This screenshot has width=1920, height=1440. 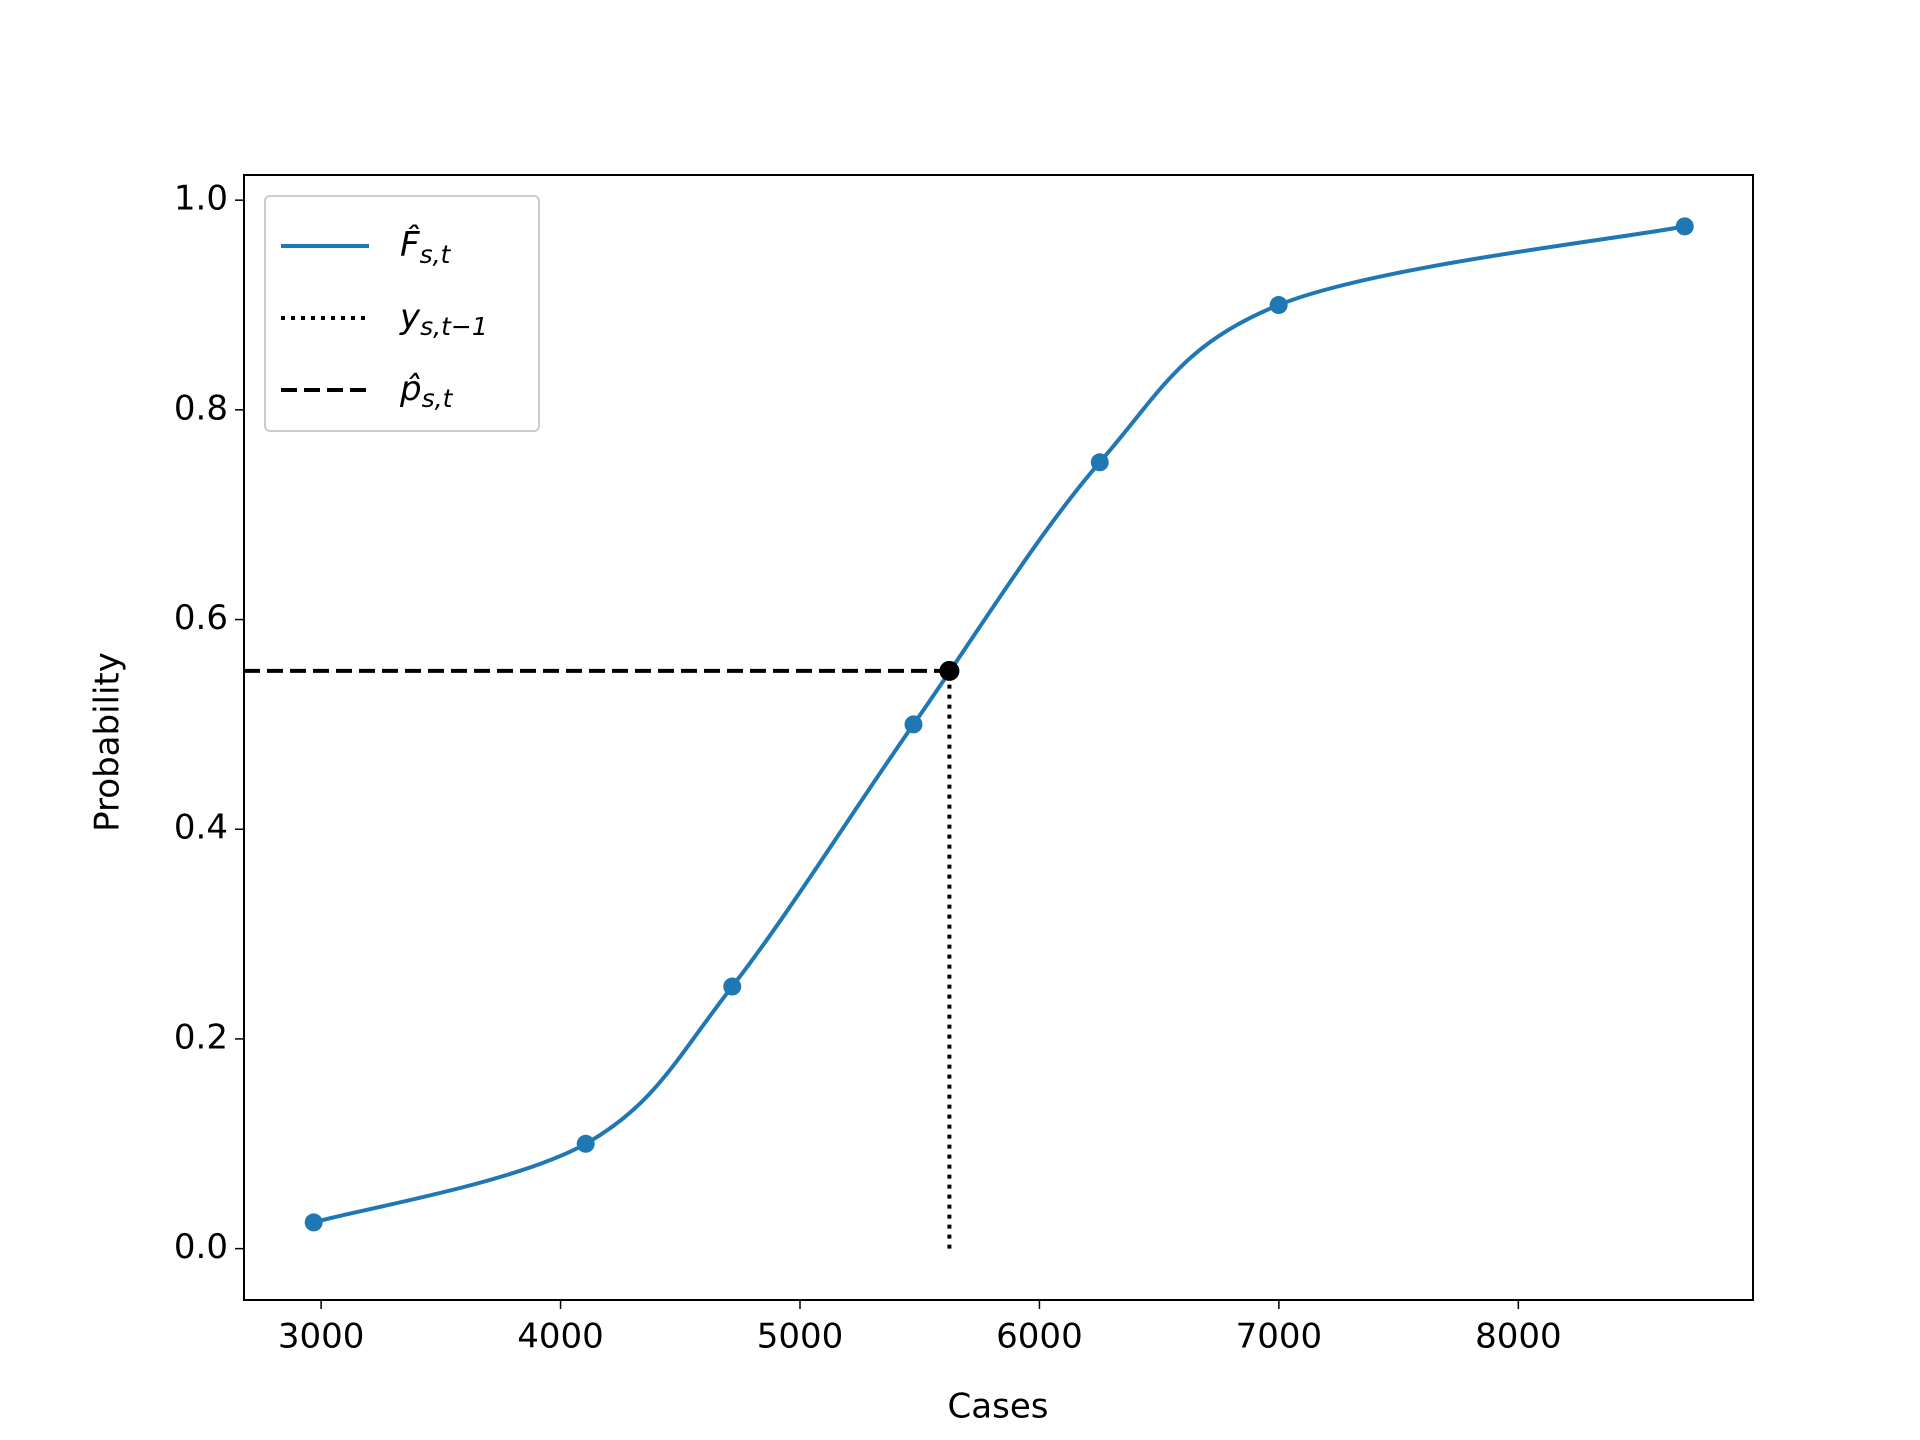 What do you see at coordinates (201, 1037) in the screenshot?
I see `y-tick-label: 0.2` at bounding box center [201, 1037].